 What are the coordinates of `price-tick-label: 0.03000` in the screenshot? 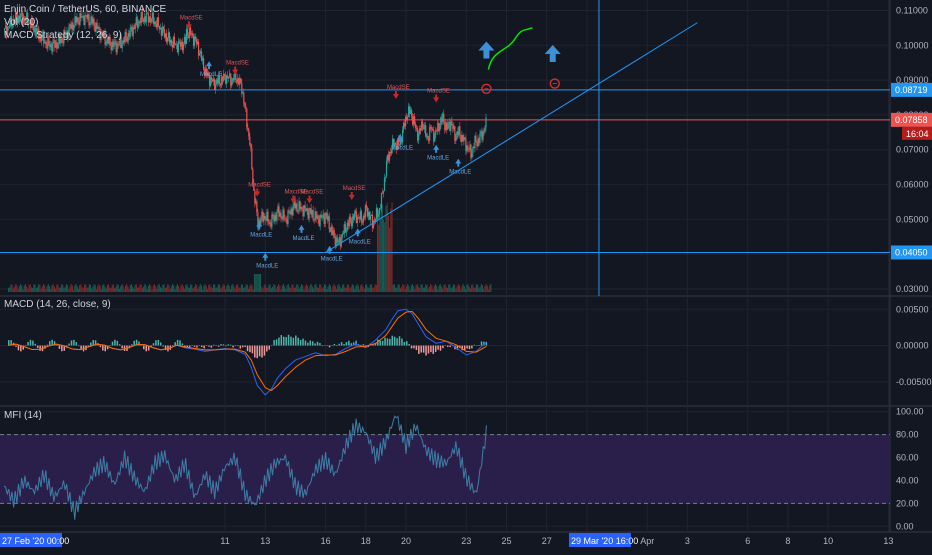 It's located at (912, 289).